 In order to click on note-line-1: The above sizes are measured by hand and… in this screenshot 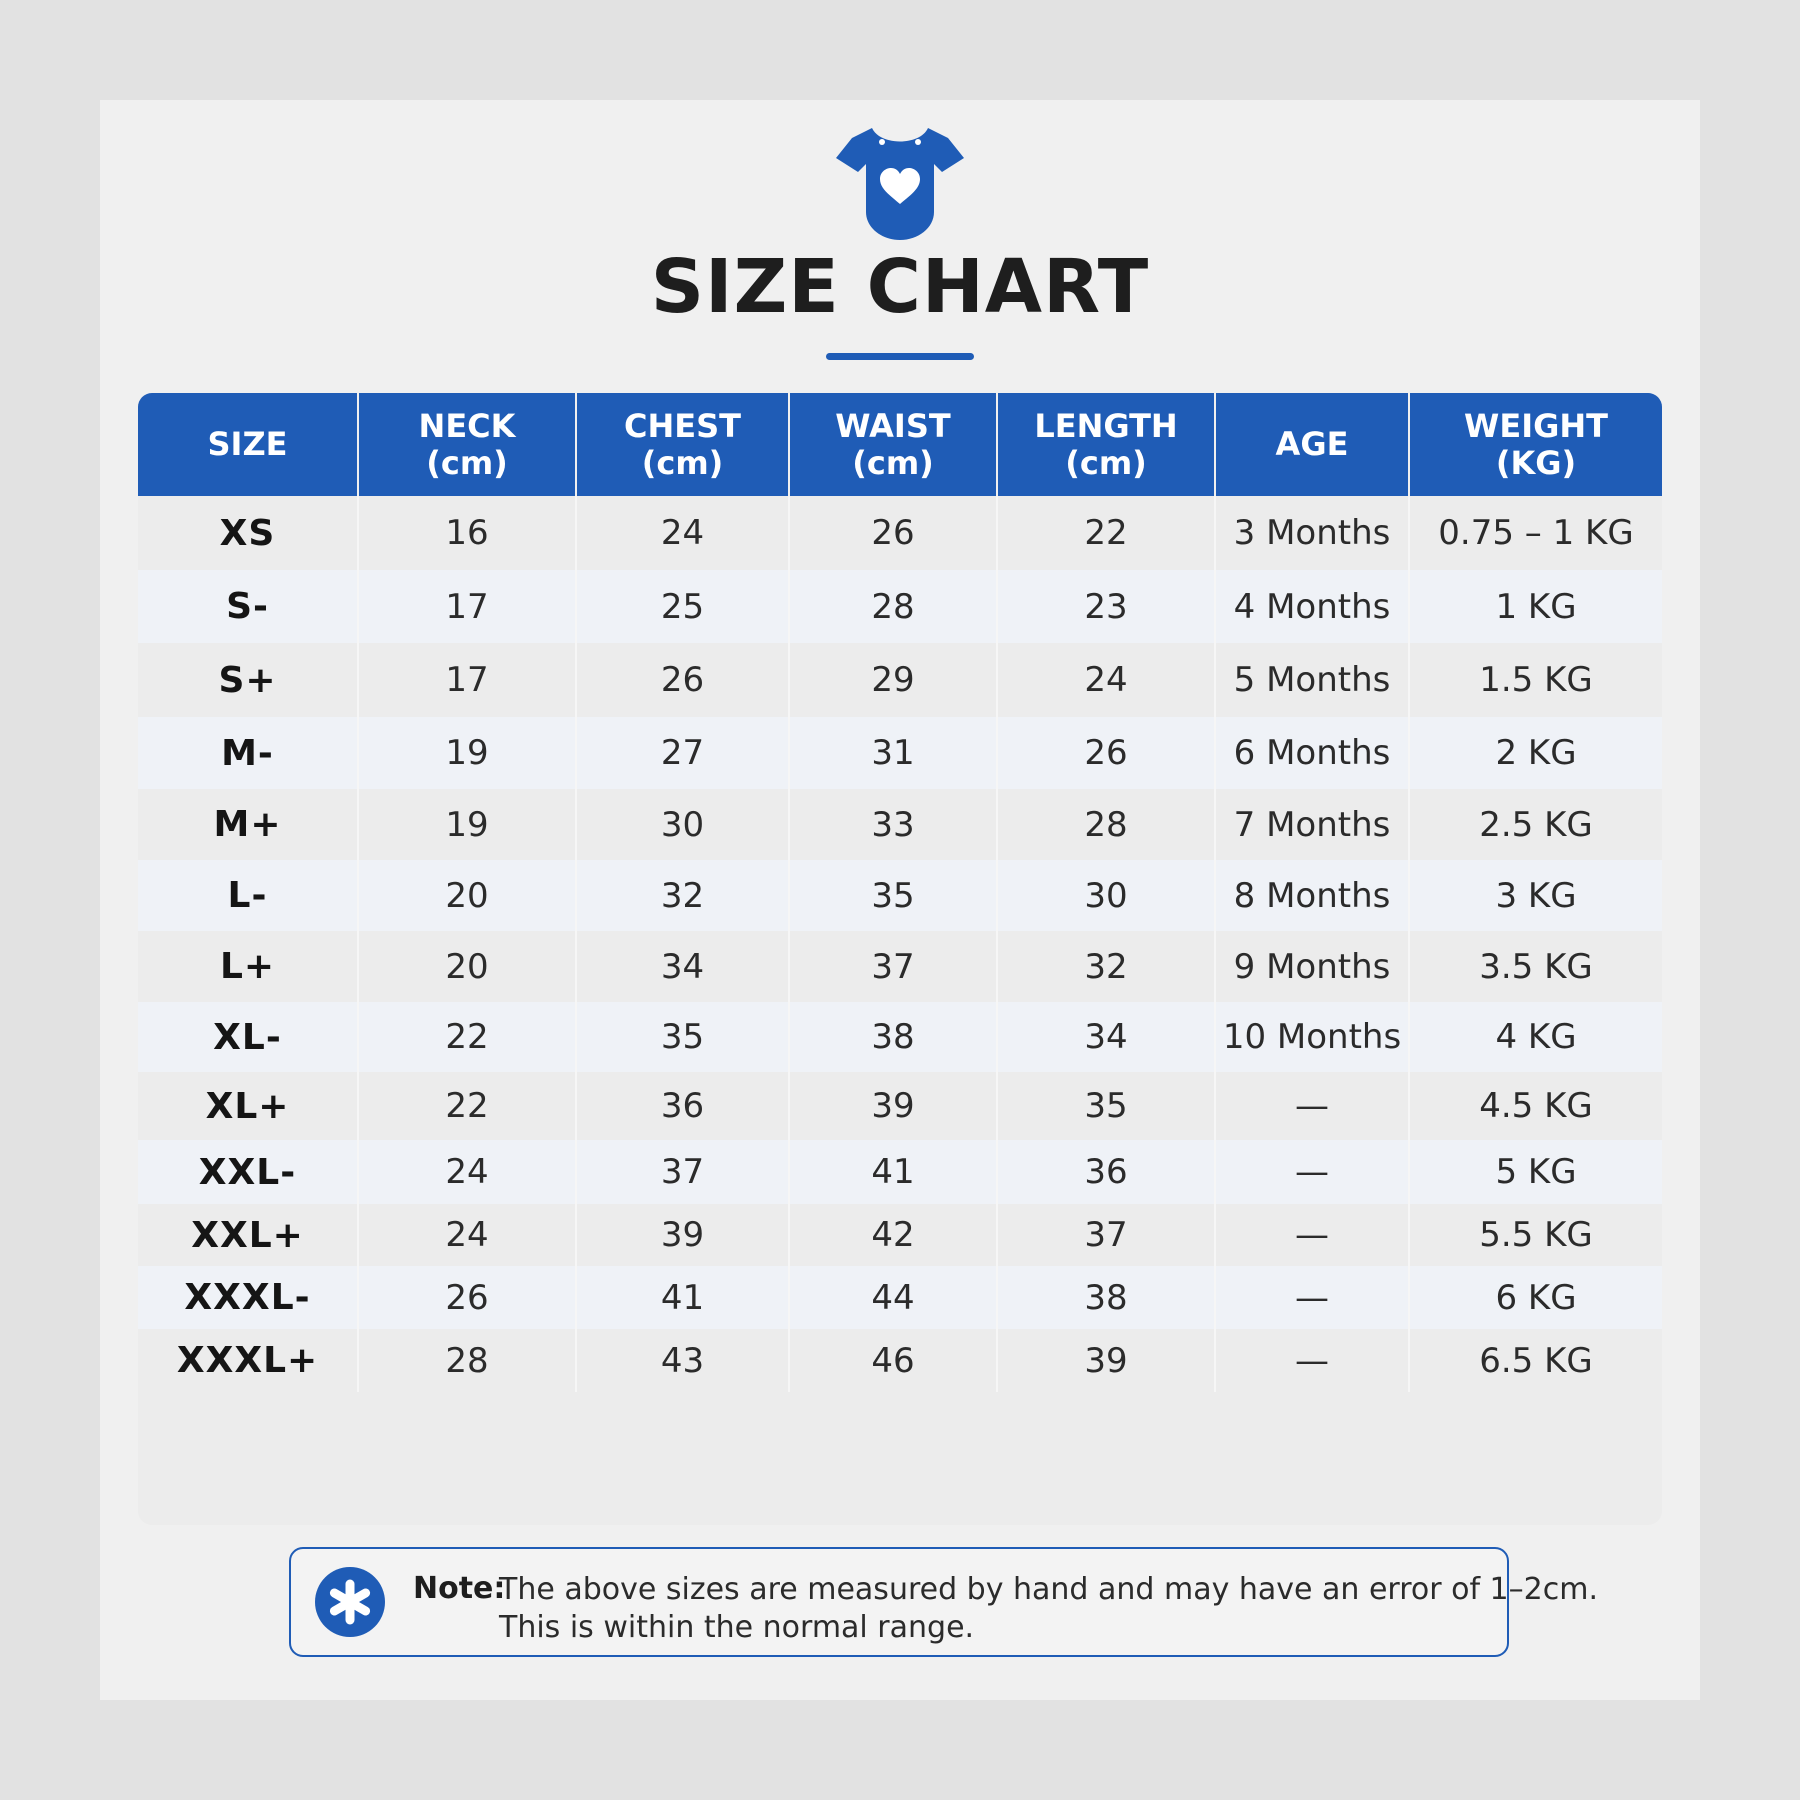, I will do `click(1048, 1589)`.